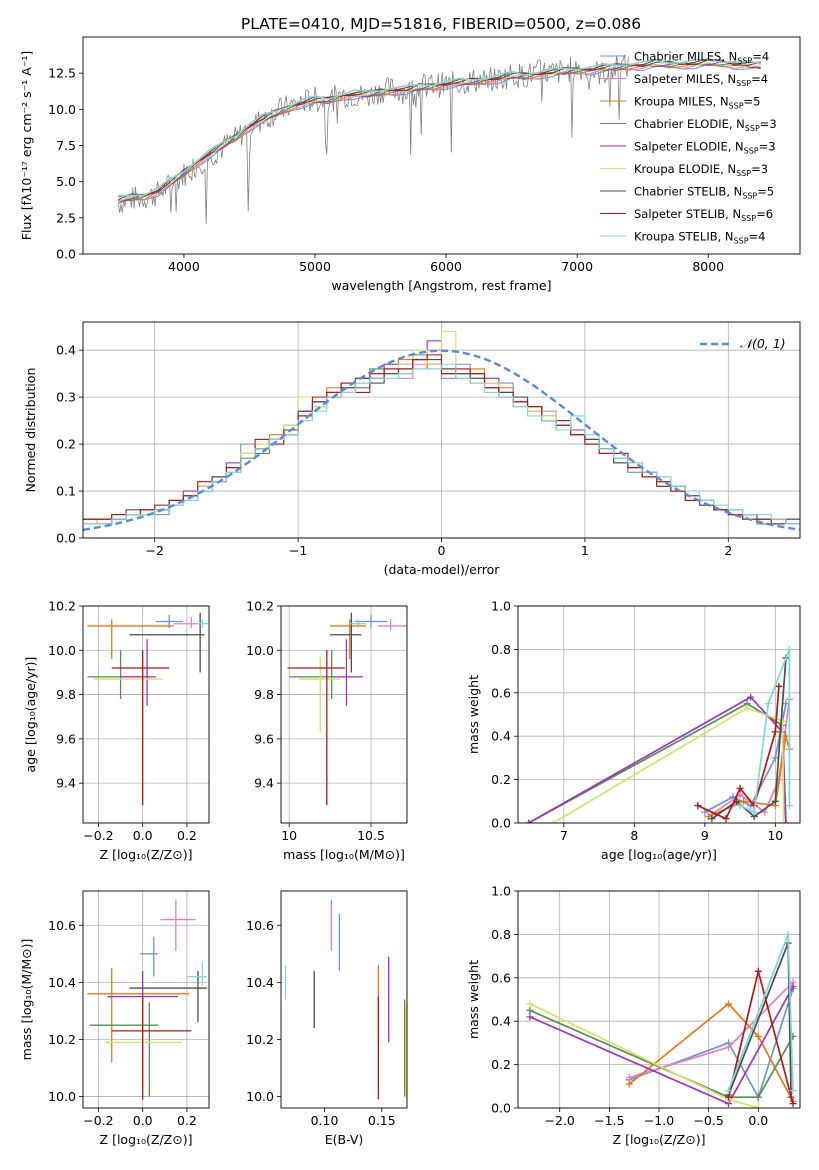 The height and width of the screenshot is (1170, 819). What do you see at coordinates (609, 1120) in the screenshot?
I see `x-tick-label: −1.5` at bounding box center [609, 1120].